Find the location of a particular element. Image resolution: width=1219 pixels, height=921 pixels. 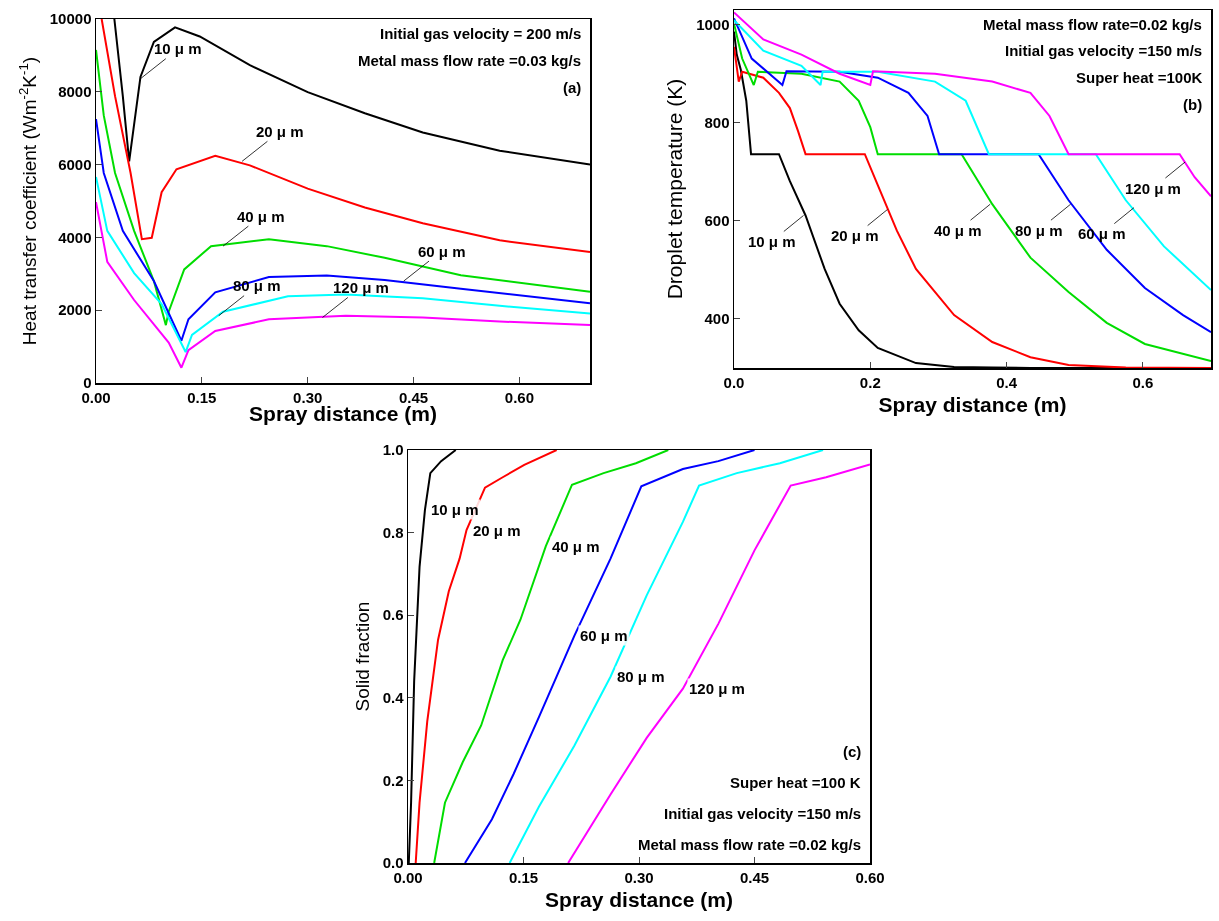

annotation: Metal mass flow rate=0.02 kg/s is located at coordinates (1092, 24).